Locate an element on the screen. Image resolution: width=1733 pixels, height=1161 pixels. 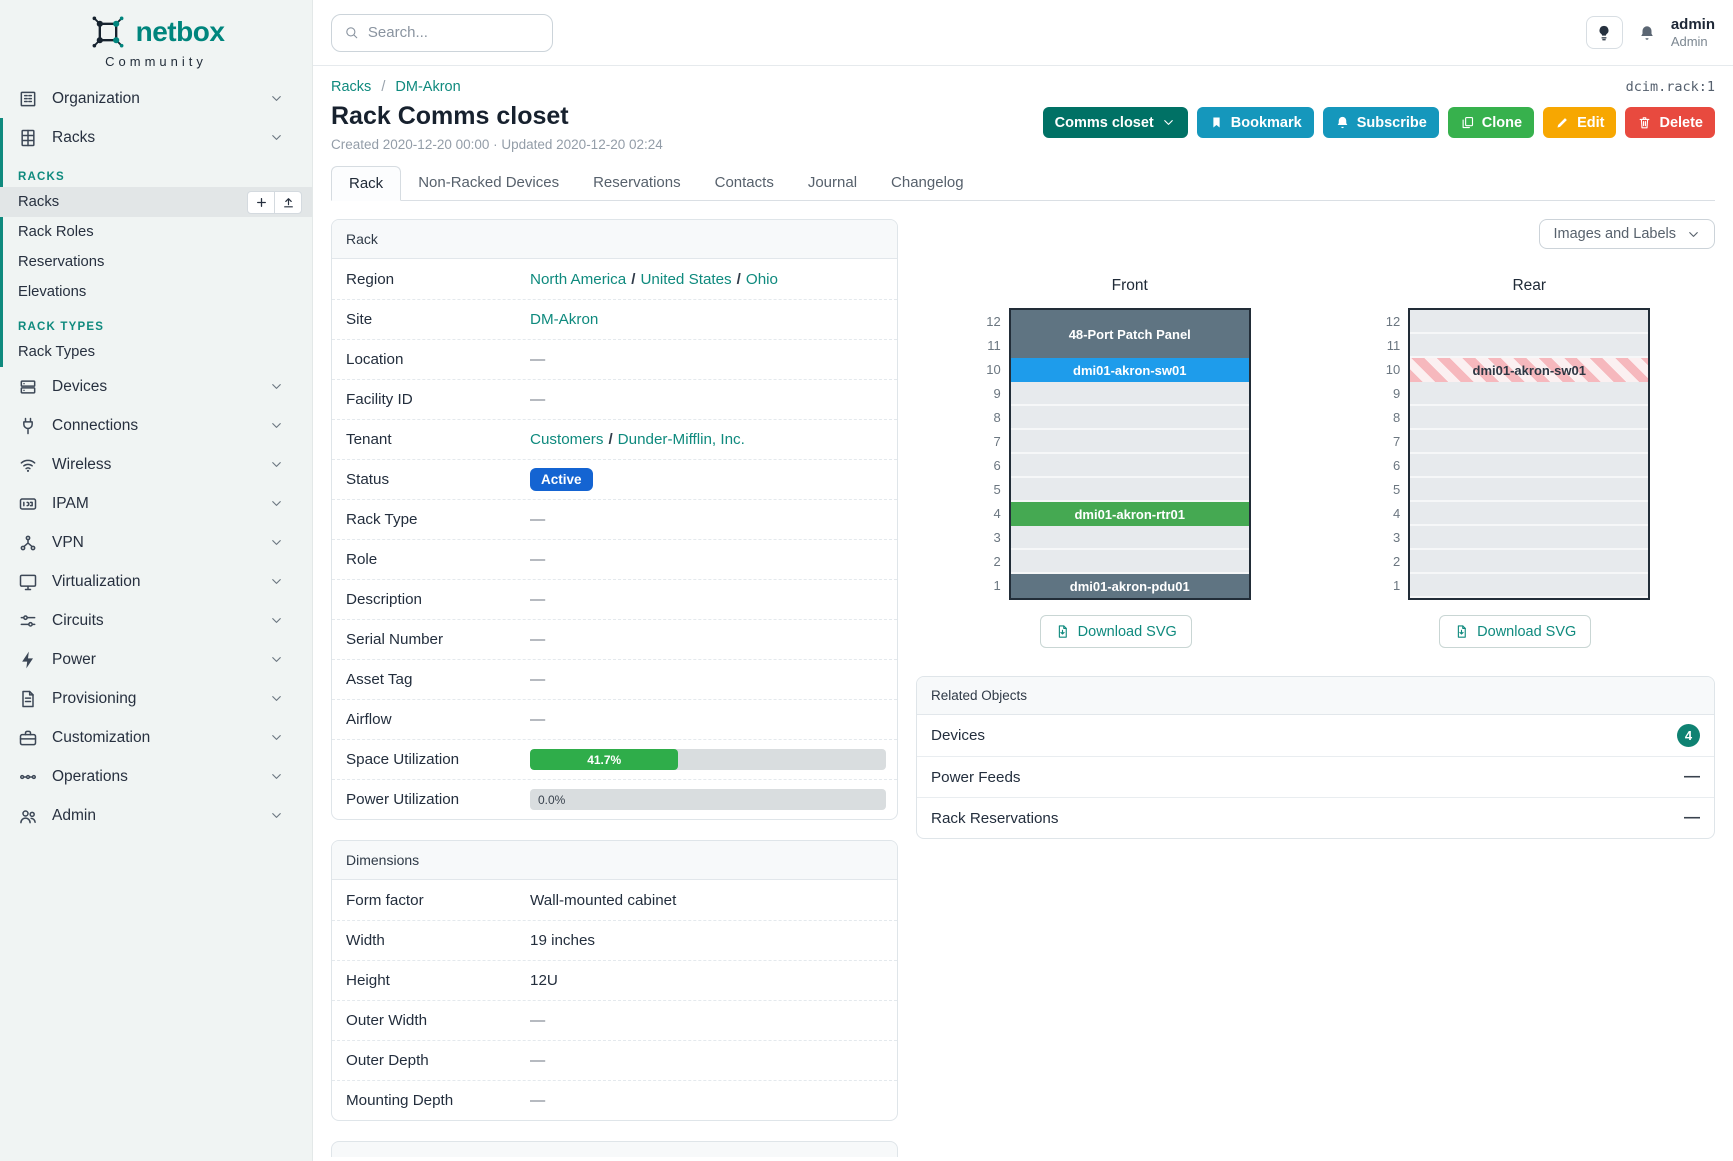
tab-contacts: Contacts is located at coordinates (744, 182).